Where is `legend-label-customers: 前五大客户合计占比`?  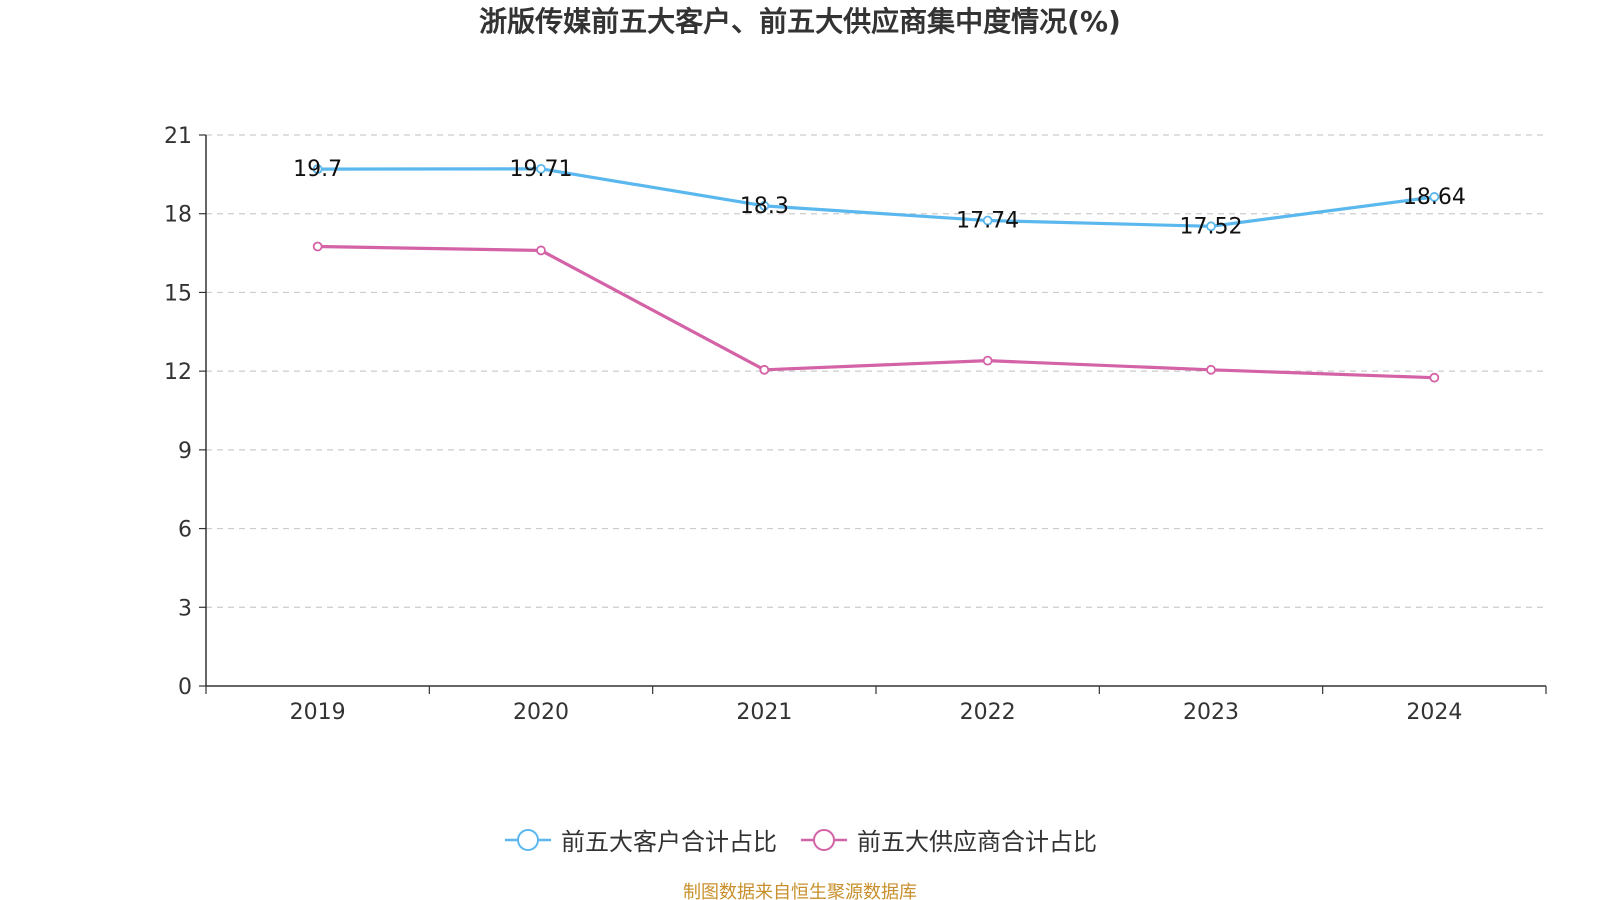 legend-label-customers: 前五大客户合计占比 is located at coordinates (669, 842).